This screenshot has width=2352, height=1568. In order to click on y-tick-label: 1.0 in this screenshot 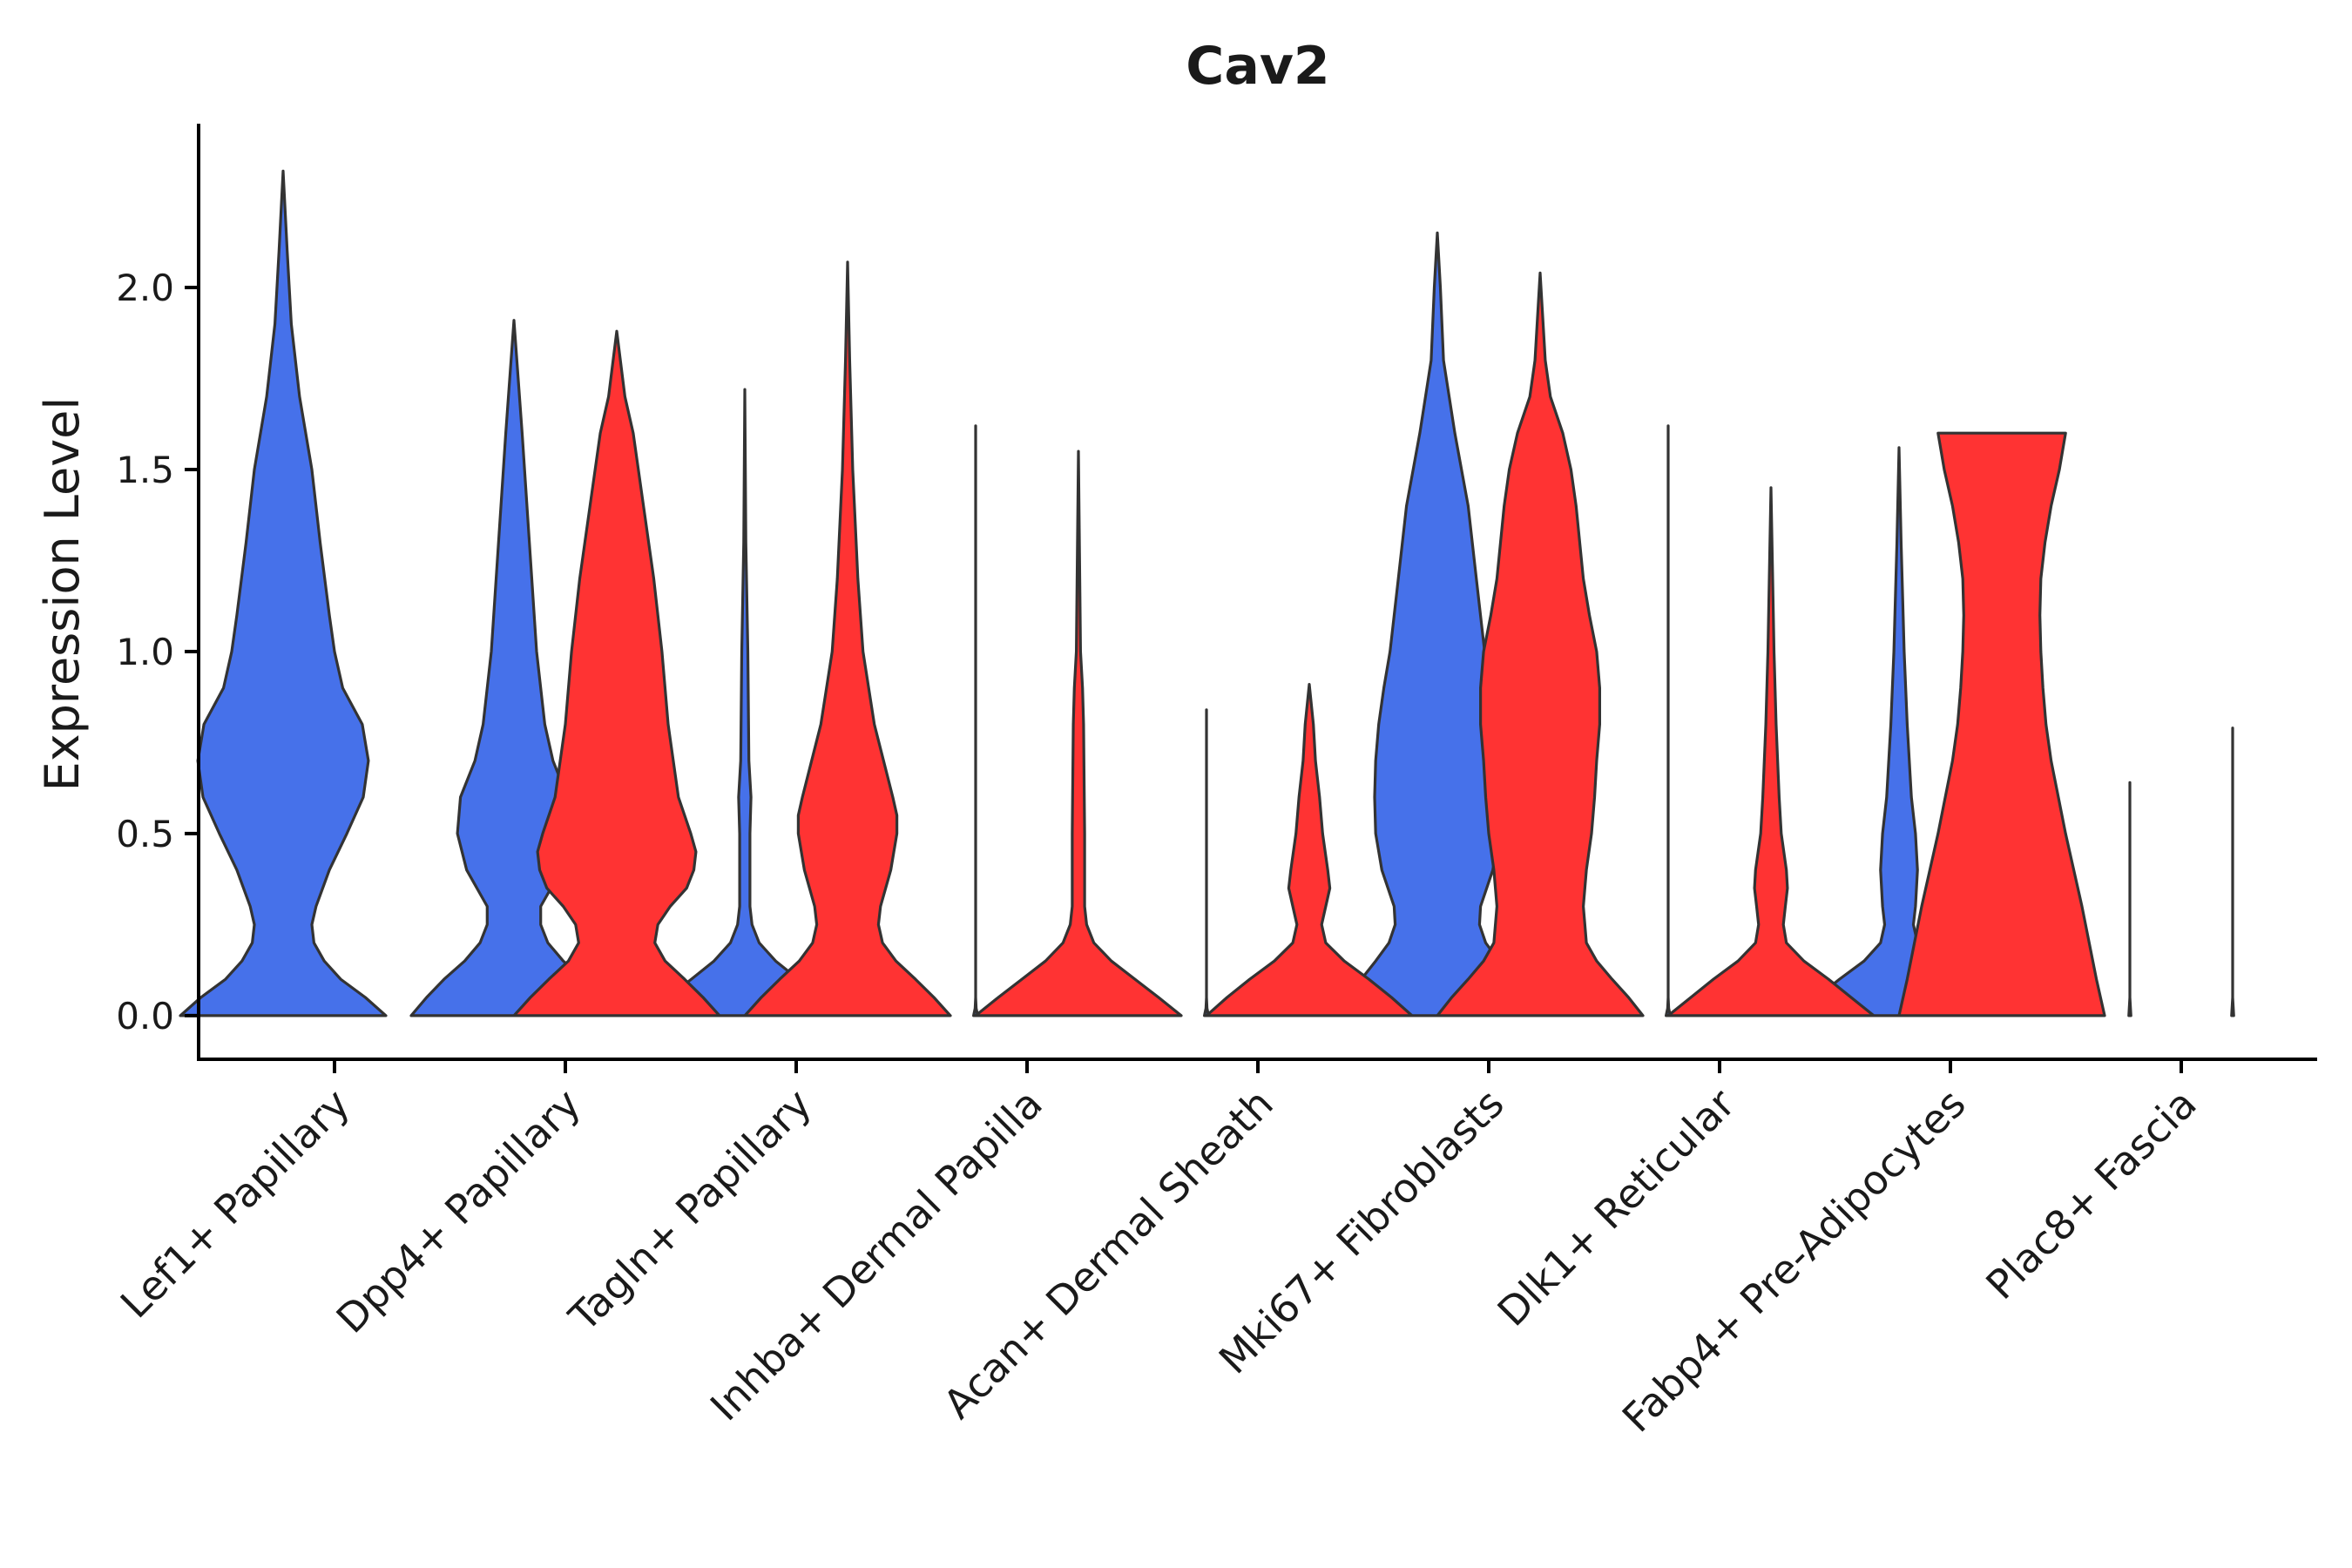, I will do `click(145, 652)`.